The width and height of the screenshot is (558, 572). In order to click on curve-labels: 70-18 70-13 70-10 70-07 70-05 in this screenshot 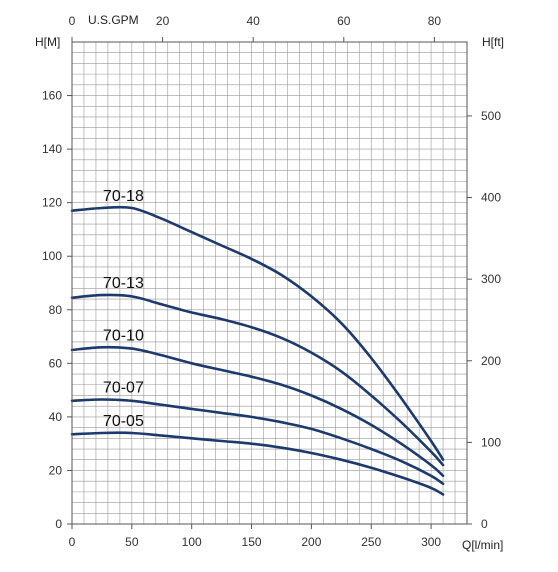, I will do `click(123, 309)`.